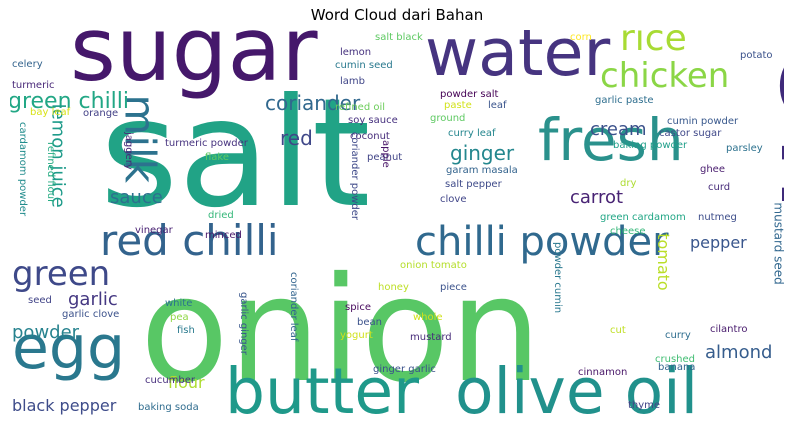  I want to click on word-dry: dry, so click(628, 183).